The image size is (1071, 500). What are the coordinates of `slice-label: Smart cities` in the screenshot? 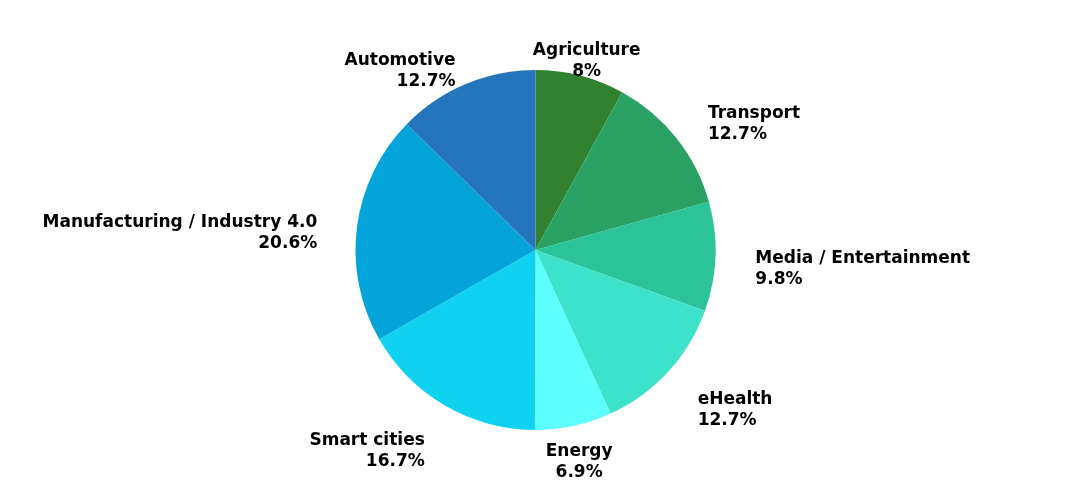 It's located at (367, 439).